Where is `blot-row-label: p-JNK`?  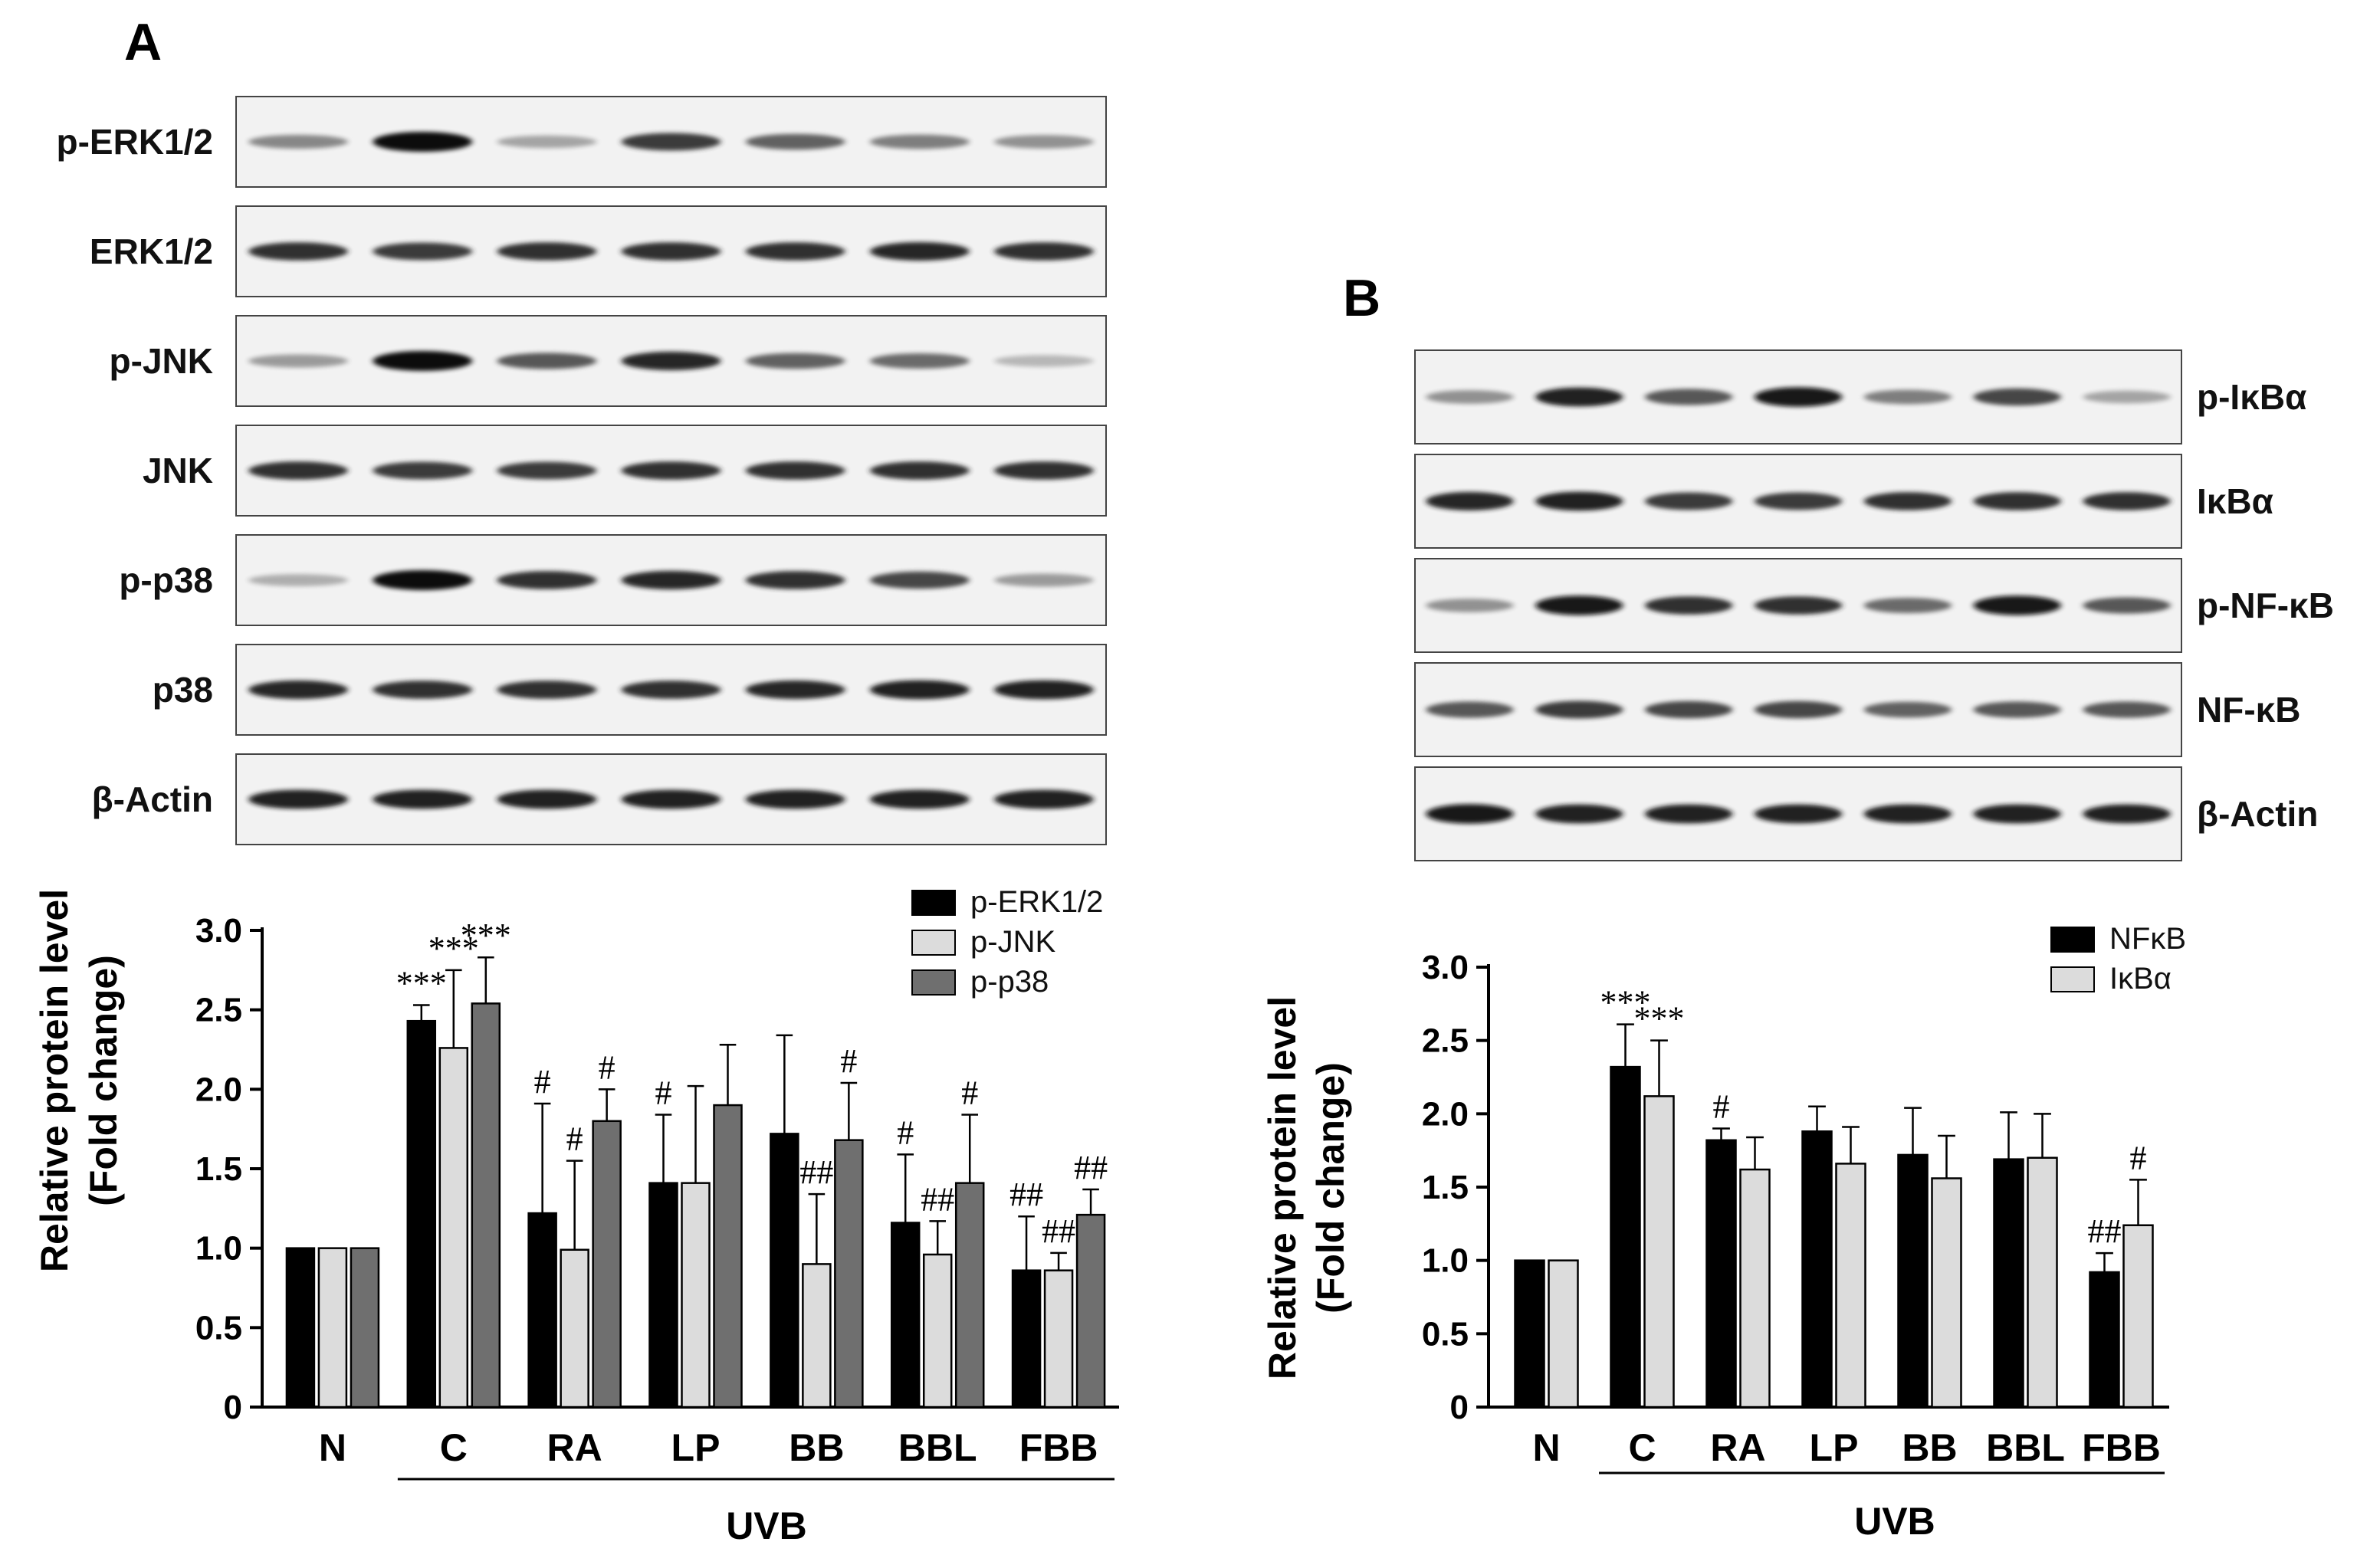
blot-row-label: p-JNK is located at coordinates (161, 361).